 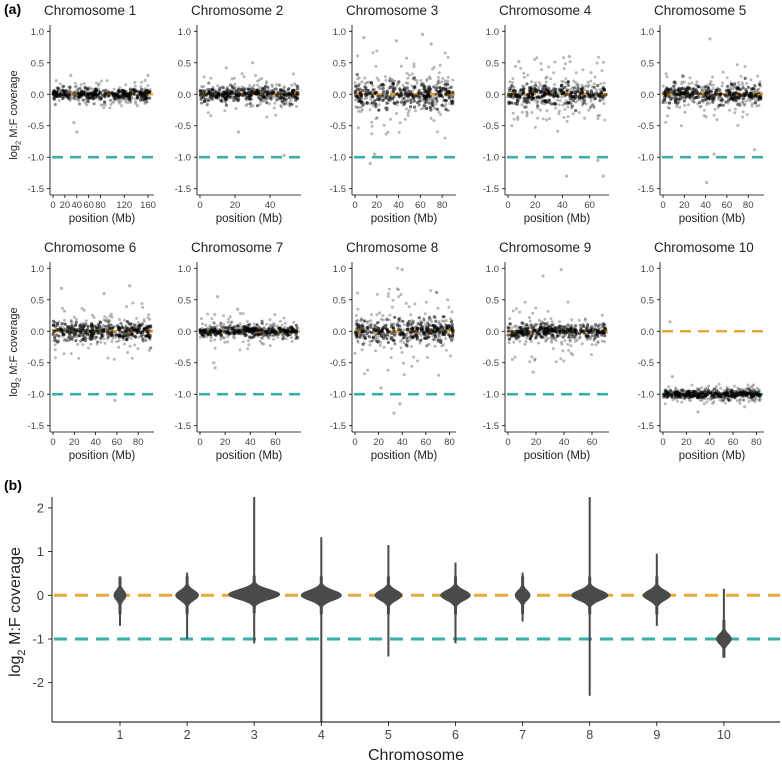 I want to click on y-tick-label: -1.5, so click(x=491, y=426).